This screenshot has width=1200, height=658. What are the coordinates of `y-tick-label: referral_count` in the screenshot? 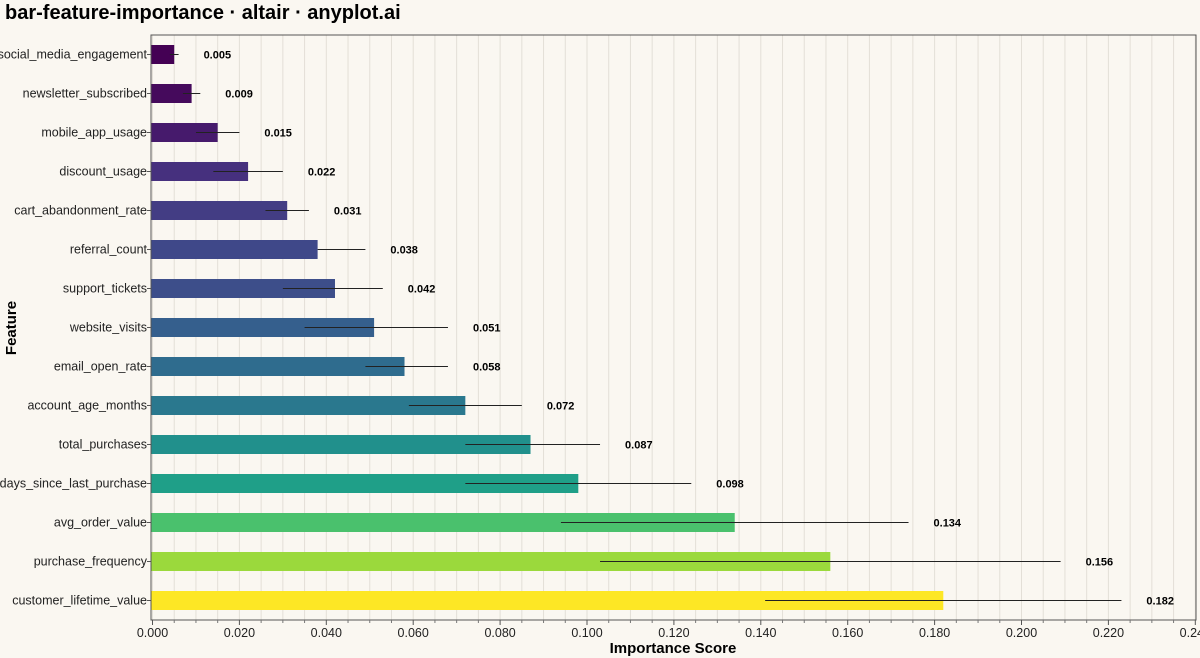 It's located at (109, 250).